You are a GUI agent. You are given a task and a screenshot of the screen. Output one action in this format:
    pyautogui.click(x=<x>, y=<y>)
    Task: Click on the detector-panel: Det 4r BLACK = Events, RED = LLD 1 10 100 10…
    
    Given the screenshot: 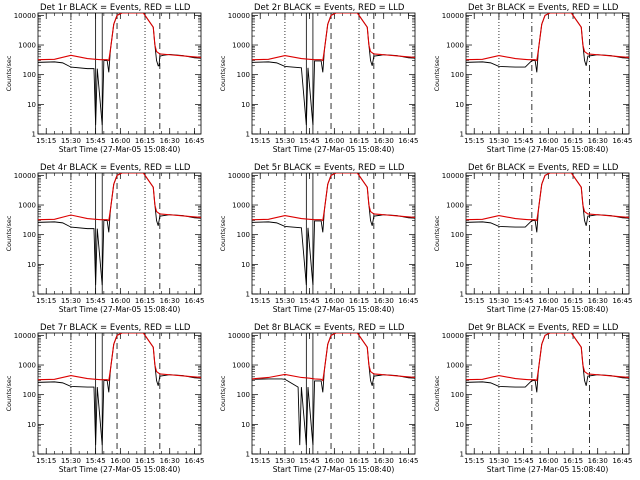 What is the action you would take?
    pyautogui.click(x=105, y=238)
    